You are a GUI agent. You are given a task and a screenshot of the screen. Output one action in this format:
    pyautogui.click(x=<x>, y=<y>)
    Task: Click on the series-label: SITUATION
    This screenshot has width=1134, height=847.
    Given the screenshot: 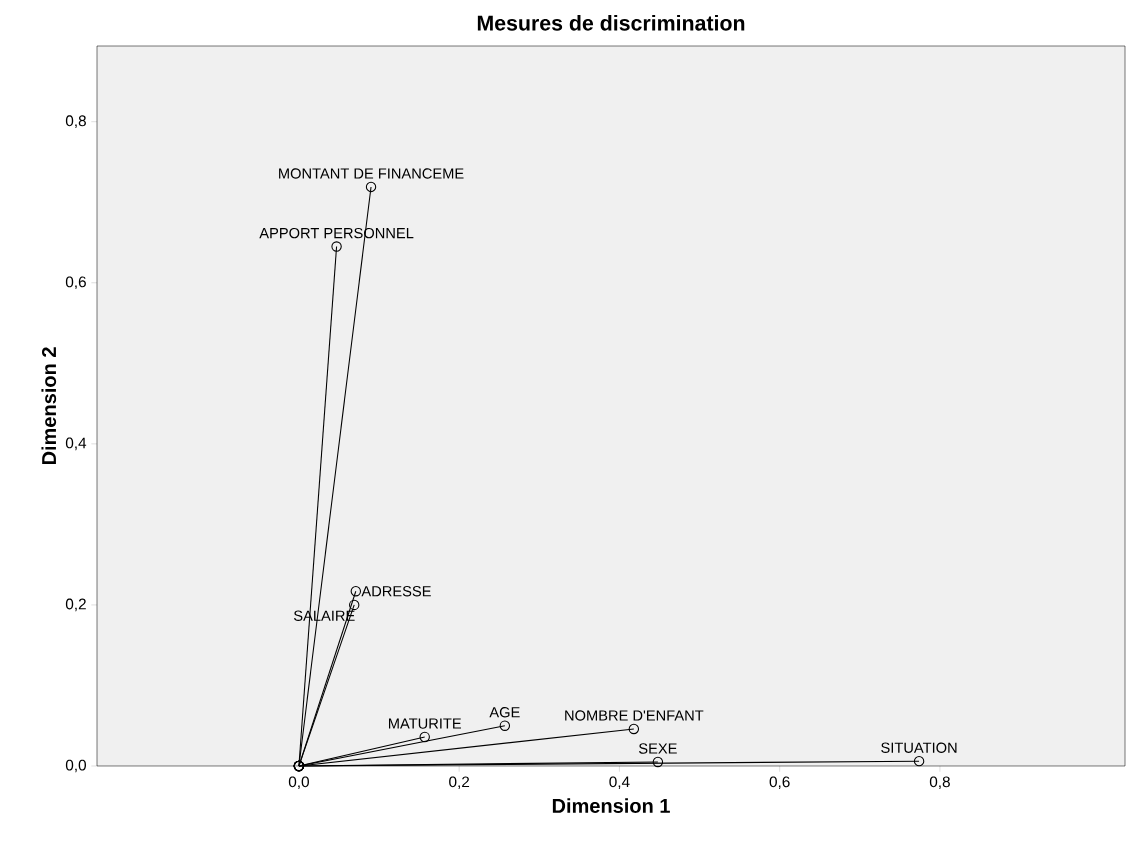 What is the action you would take?
    pyautogui.click(x=919, y=747)
    